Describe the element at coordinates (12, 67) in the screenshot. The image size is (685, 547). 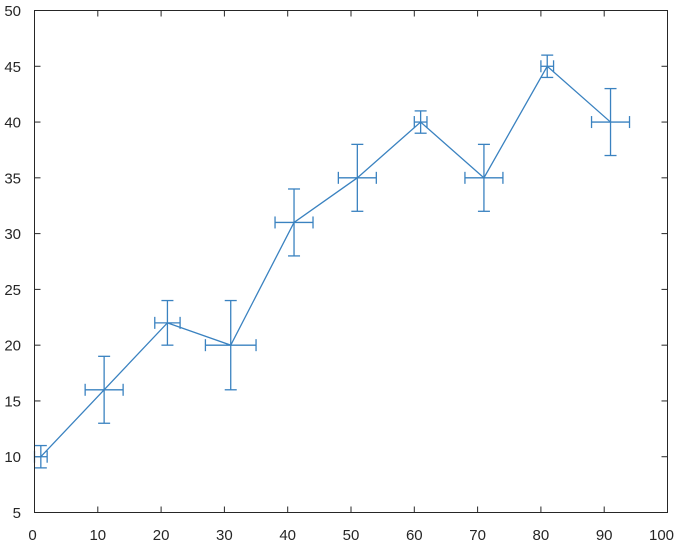
I see `y-tick-label: 45` at that location.